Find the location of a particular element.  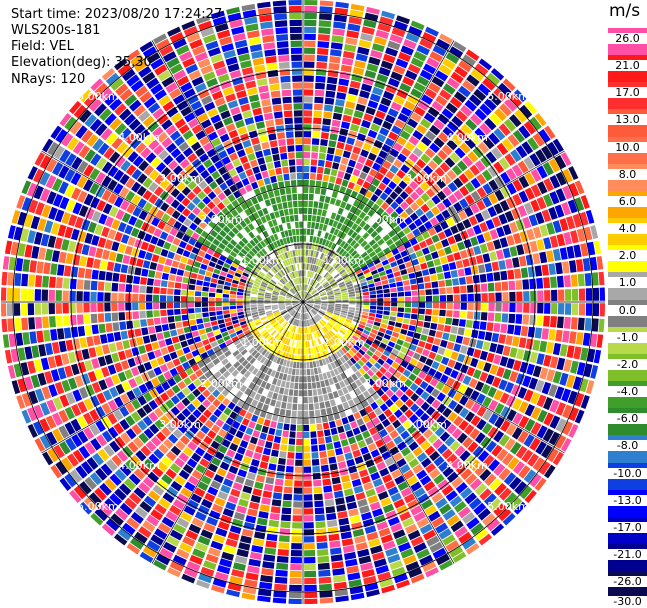

start-time: Start time: 2023/08/20 17:24:27 is located at coordinates (116, 14).